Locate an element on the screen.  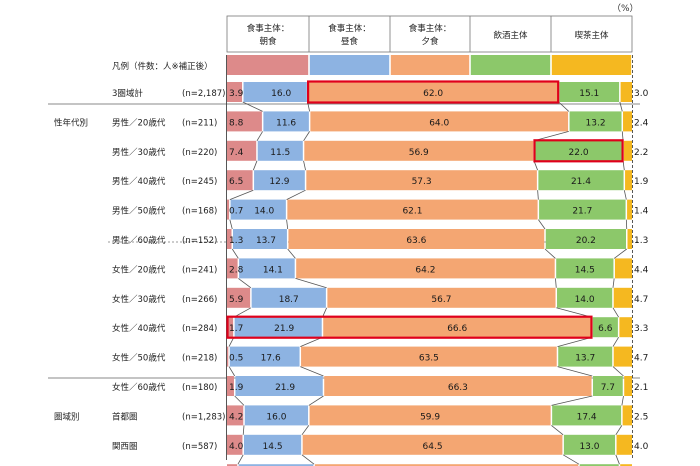
value-label: 4.4 is located at coordinates (641, 270).